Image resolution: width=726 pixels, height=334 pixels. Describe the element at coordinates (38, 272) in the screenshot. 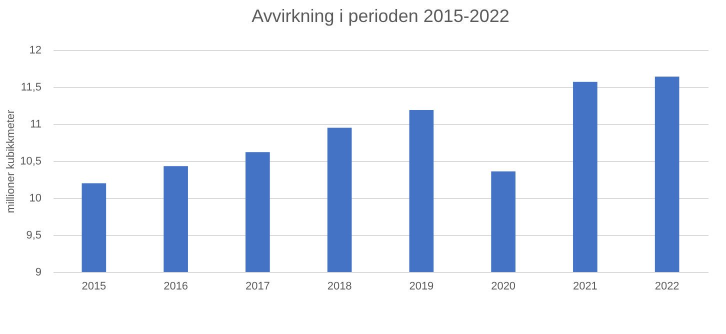

I see `y-tick-label: 9` at that location.